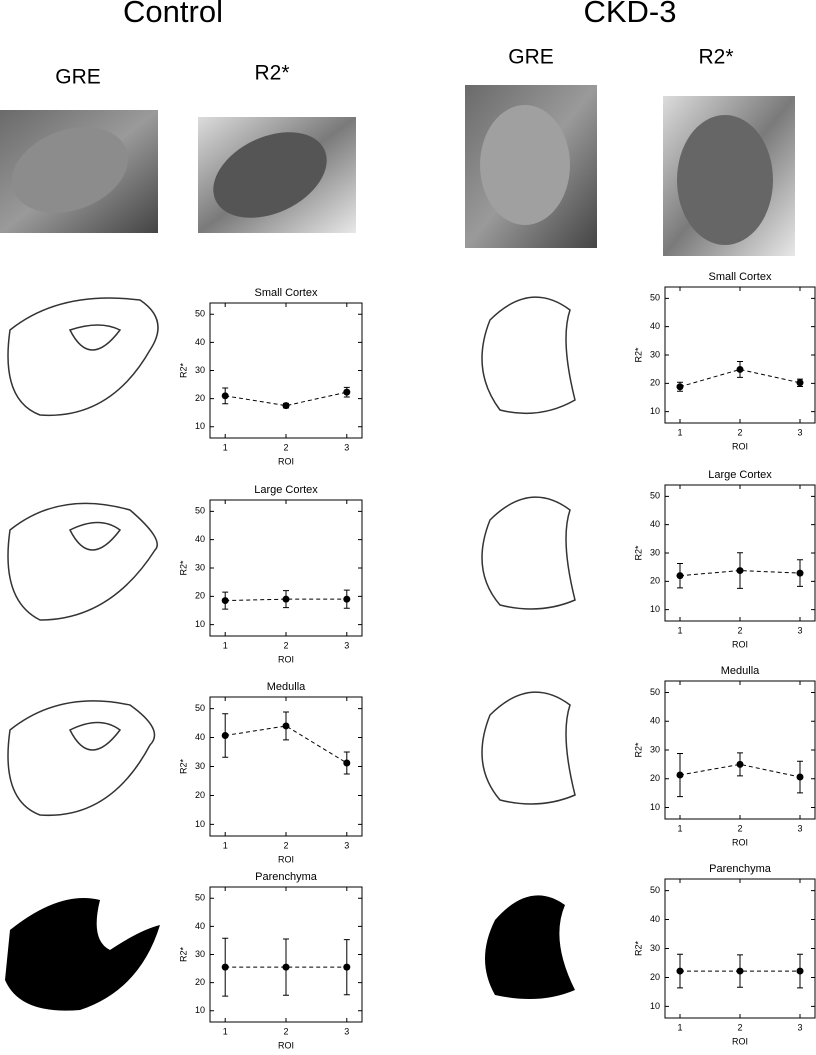  Describe the element at coordinates (270, 960) in the screenshot. I see `chart: Parenchyma ROI R2* 10 20 30 40 50 1 2 3` at that location.